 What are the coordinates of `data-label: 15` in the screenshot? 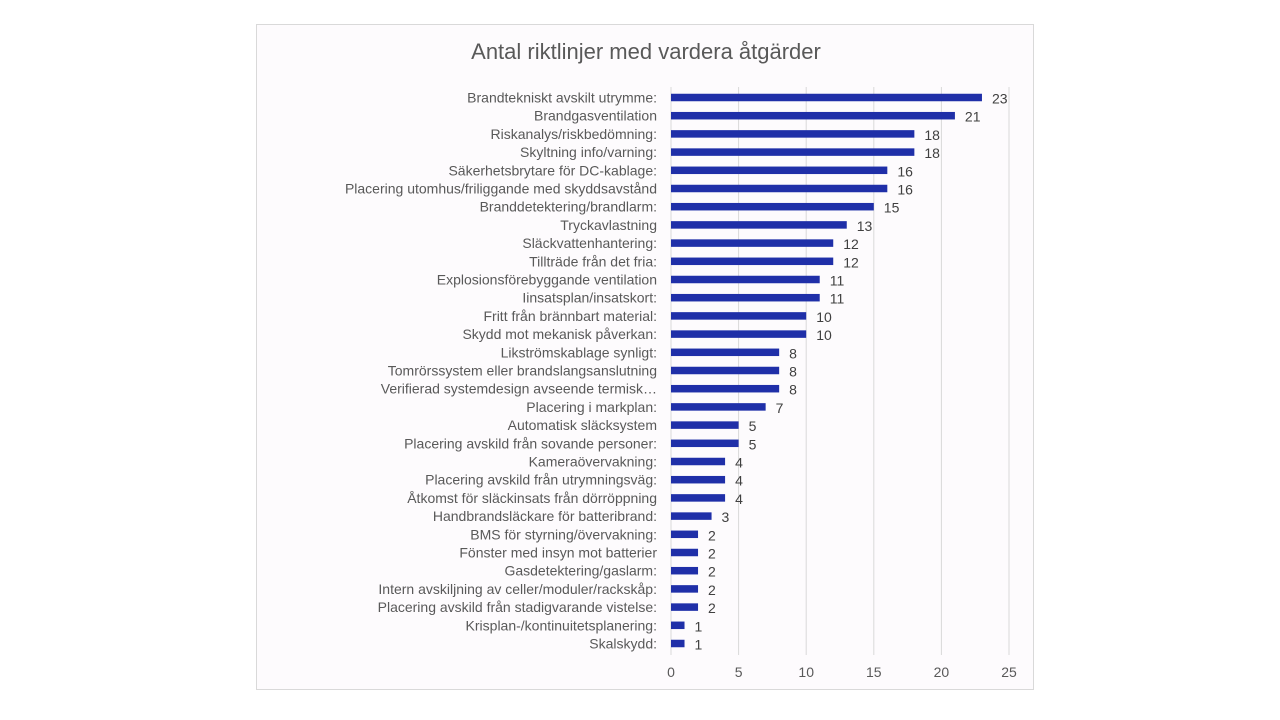 It's located at (892, 208).